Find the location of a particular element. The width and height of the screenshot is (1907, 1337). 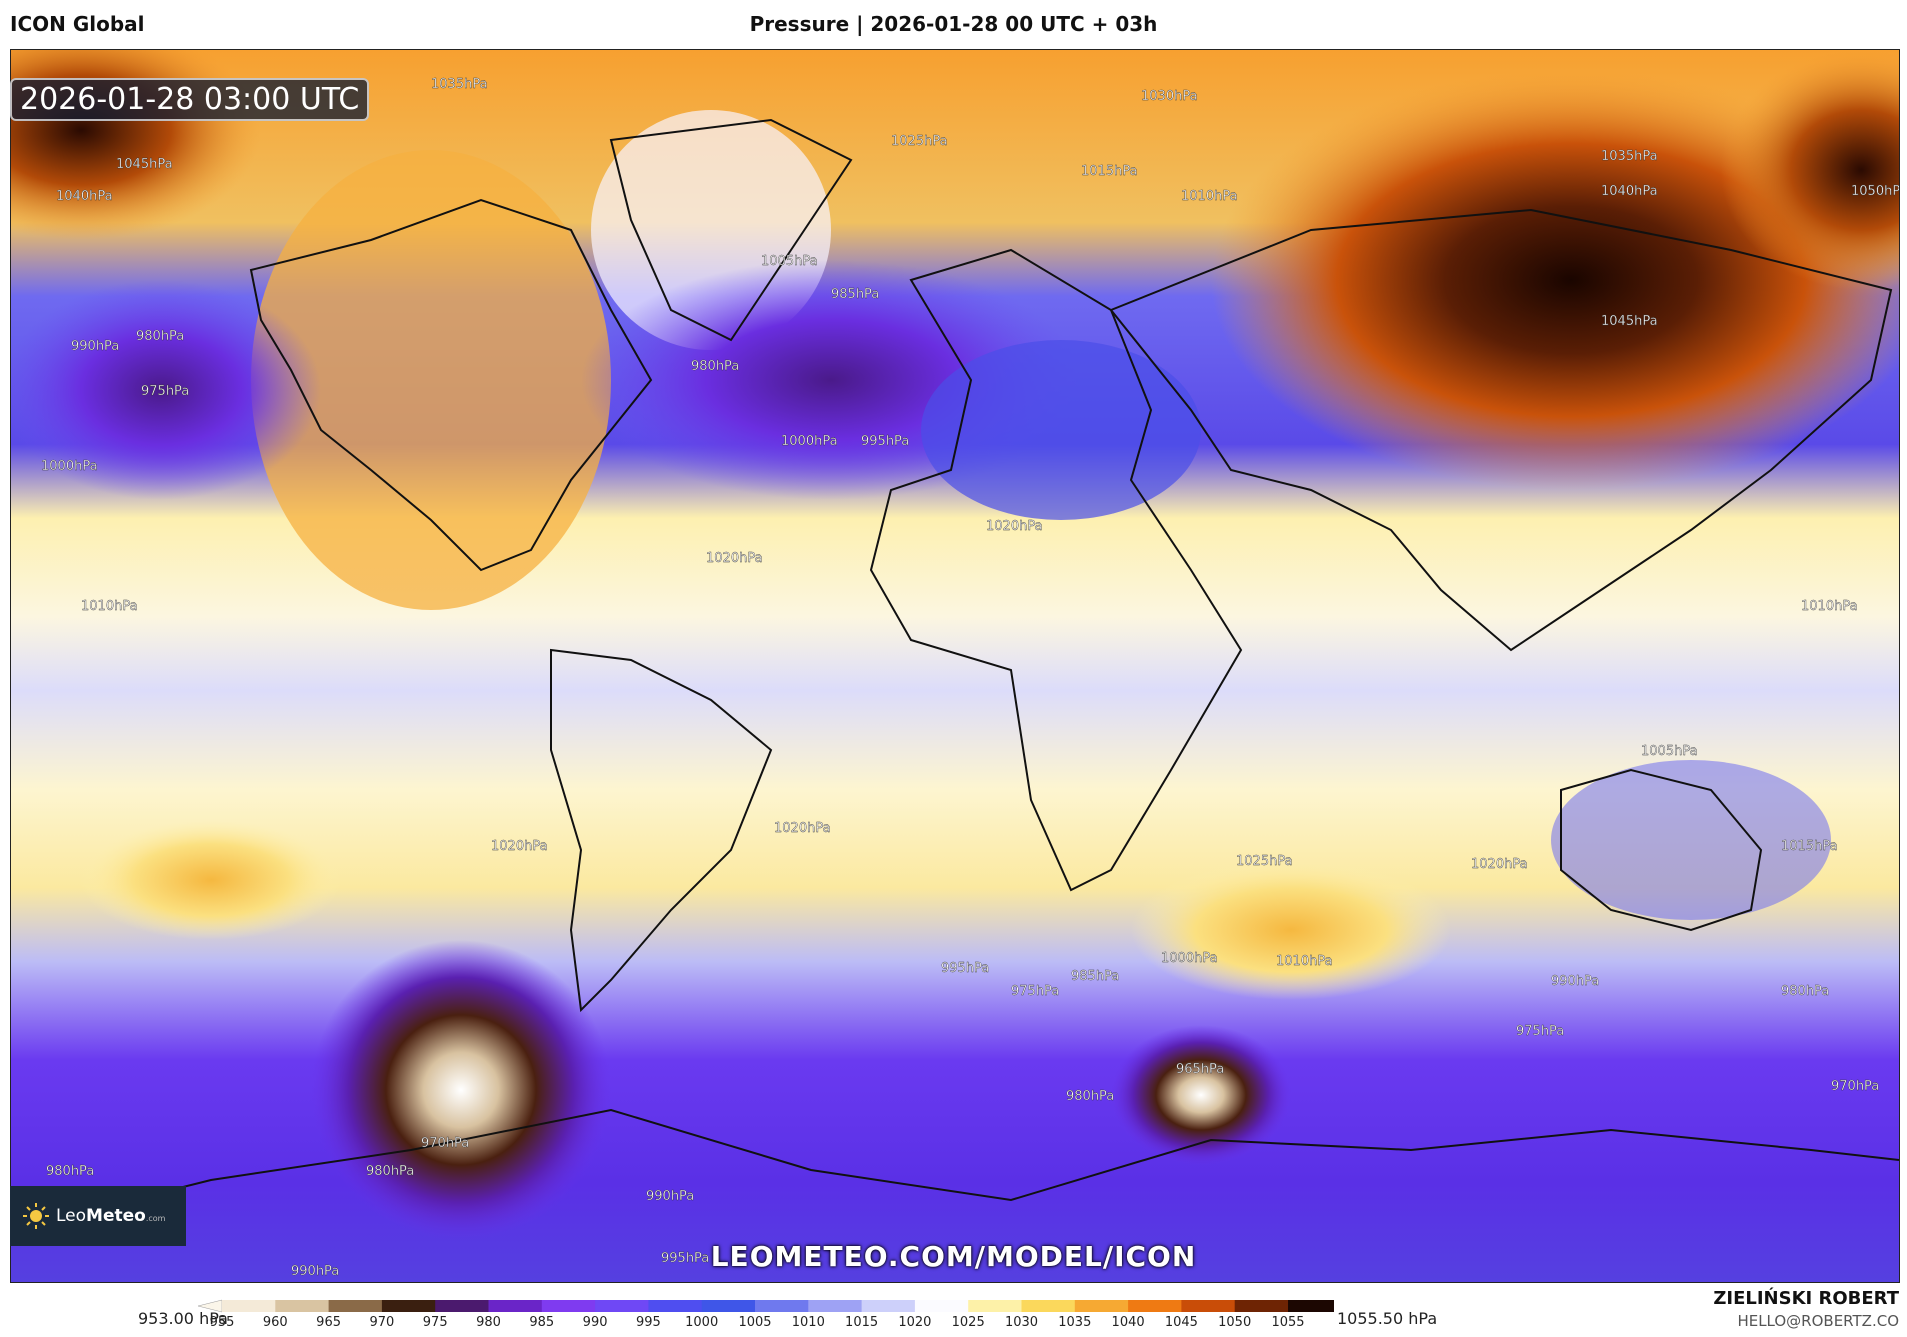

colorbar-tick-label: 955 is located at coordinates (222, 1322).